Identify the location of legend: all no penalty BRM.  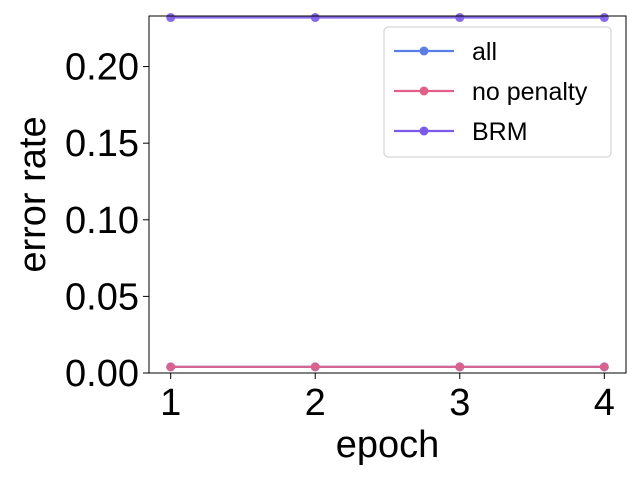
(497, 92).